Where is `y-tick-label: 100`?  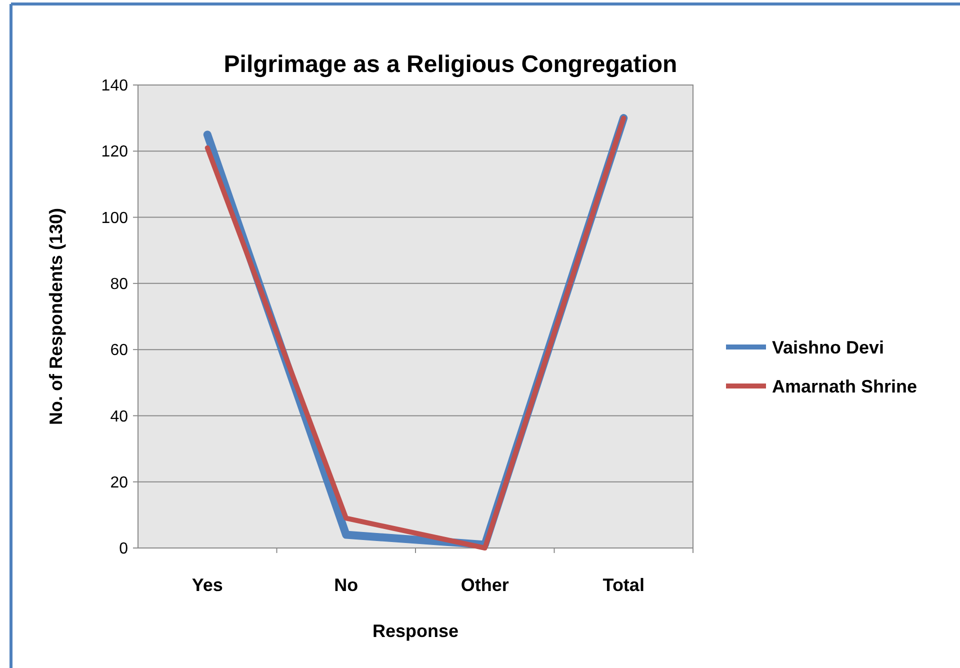
y-tick-label: 100 is located at coordinates (114, 218).